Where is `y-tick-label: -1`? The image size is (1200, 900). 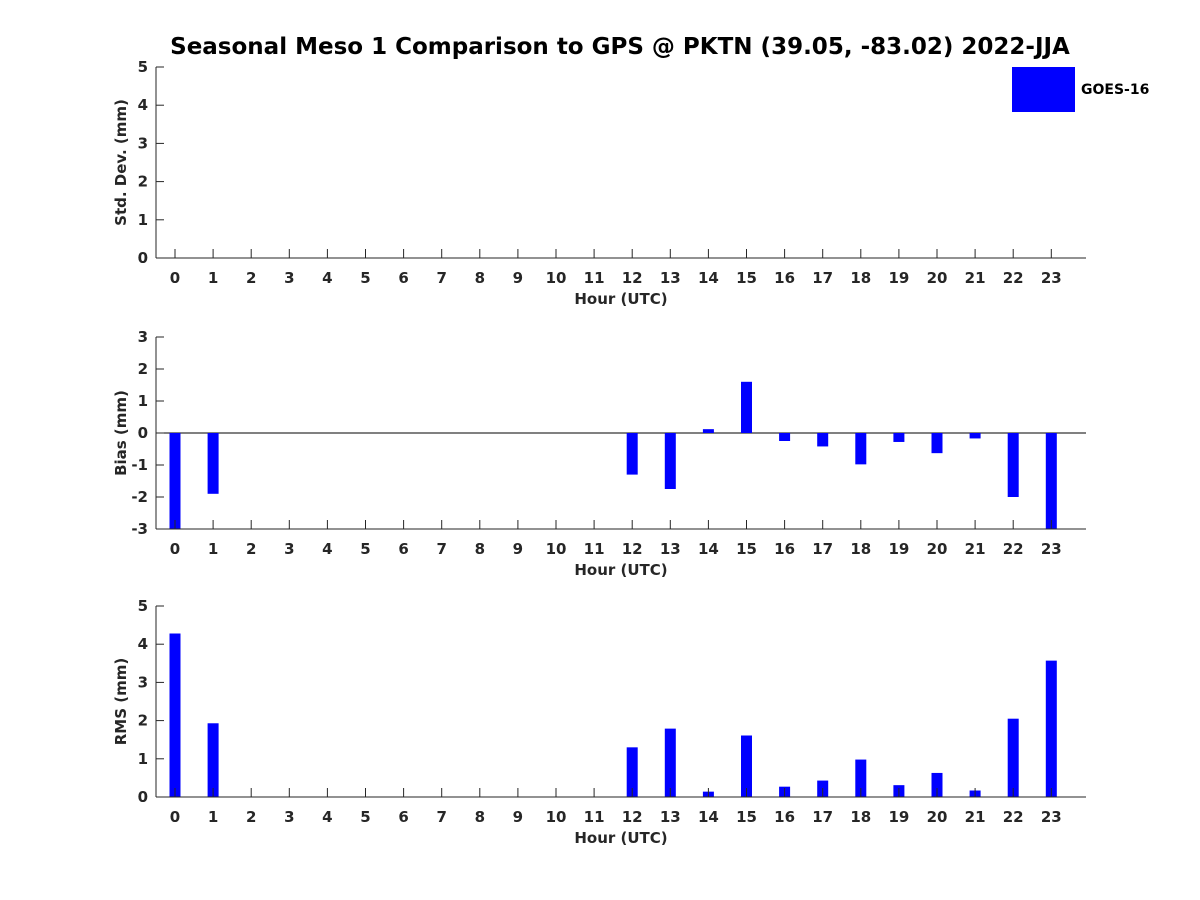 y-tick-label: -1 is located at coordinates (139, 465).